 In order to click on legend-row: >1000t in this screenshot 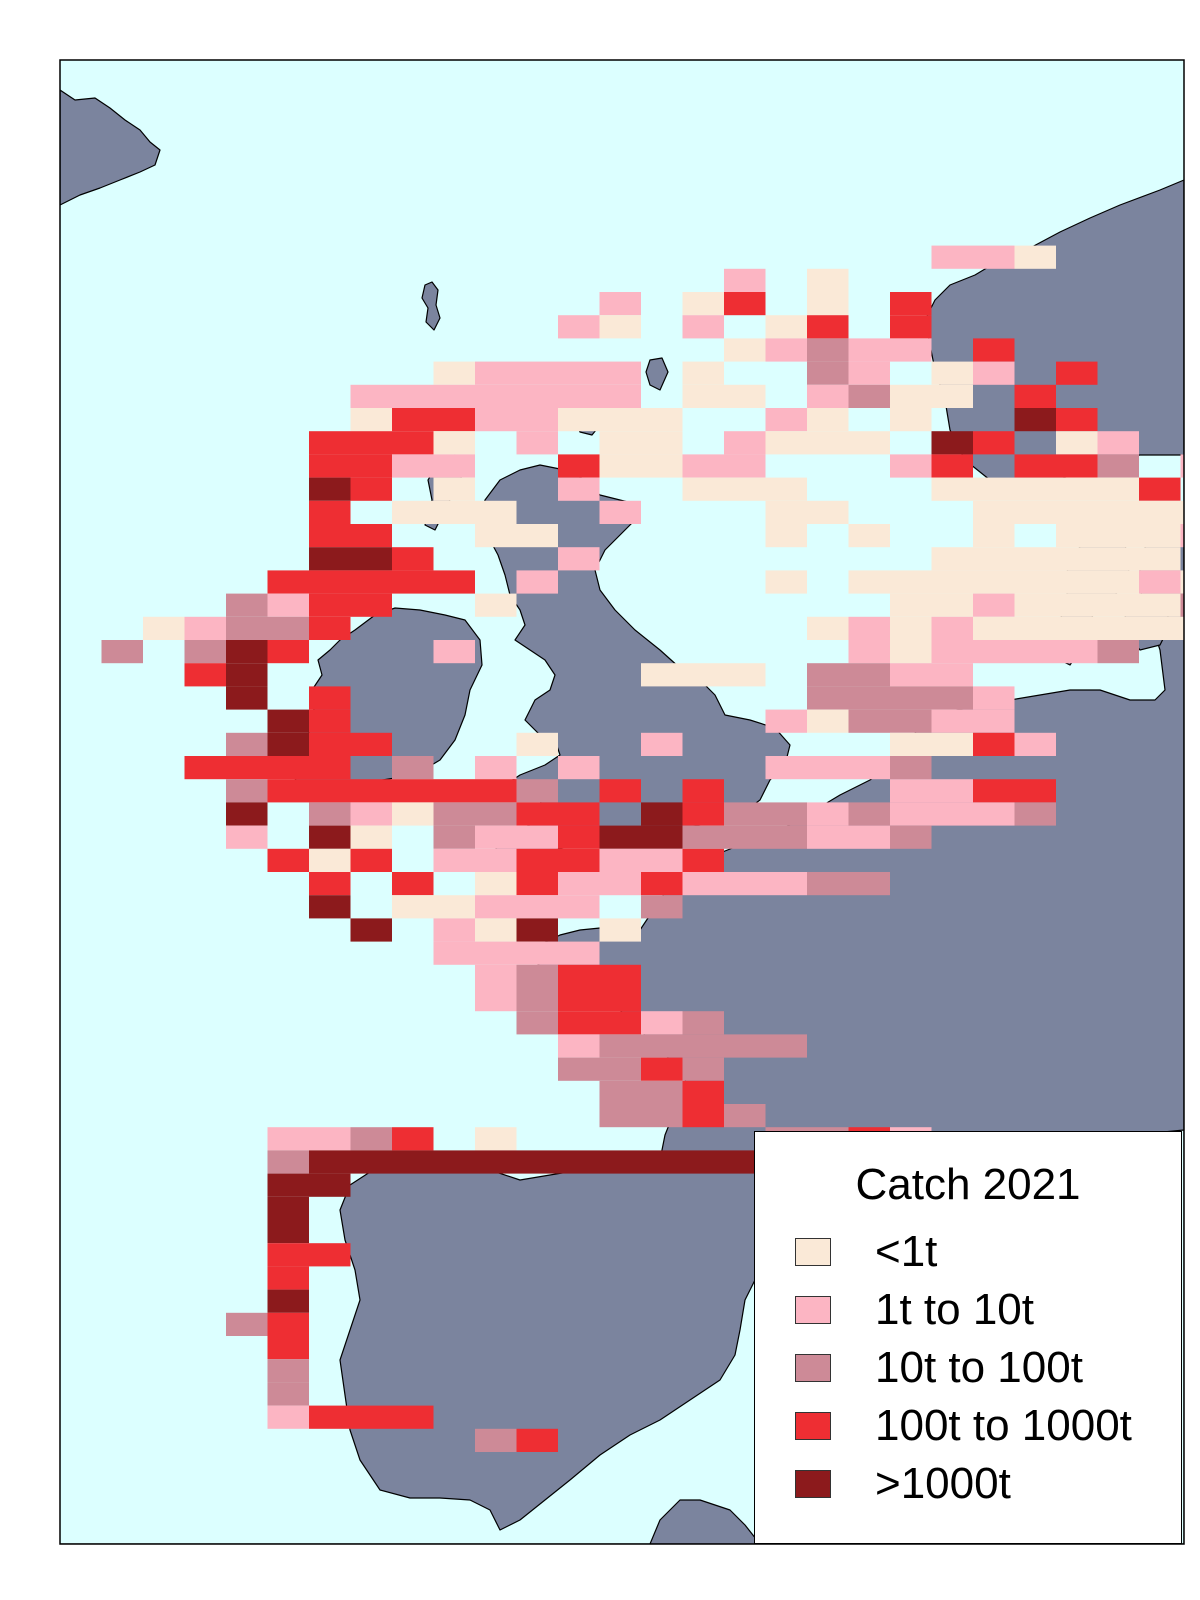, I will do `click(903, 1483)`.